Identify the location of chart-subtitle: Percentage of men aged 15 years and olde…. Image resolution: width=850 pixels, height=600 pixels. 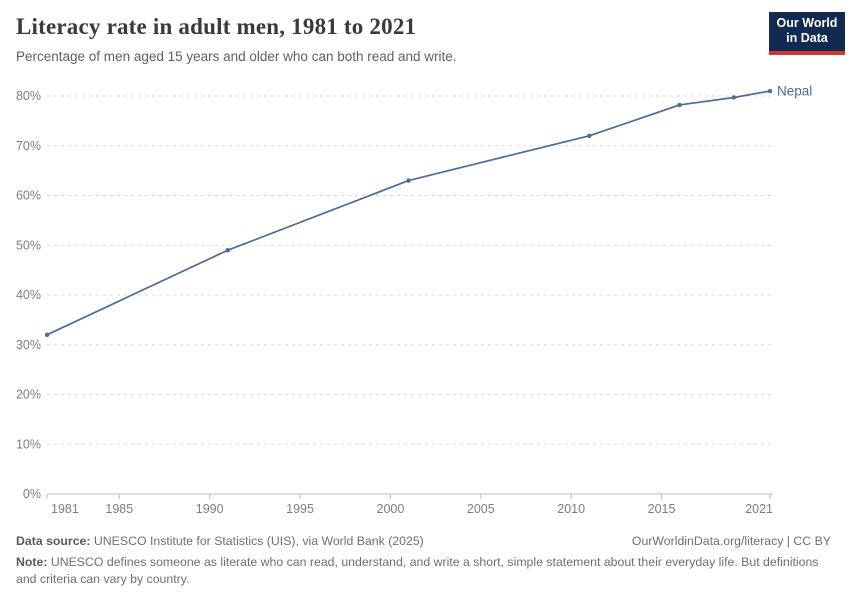
(236, 56).